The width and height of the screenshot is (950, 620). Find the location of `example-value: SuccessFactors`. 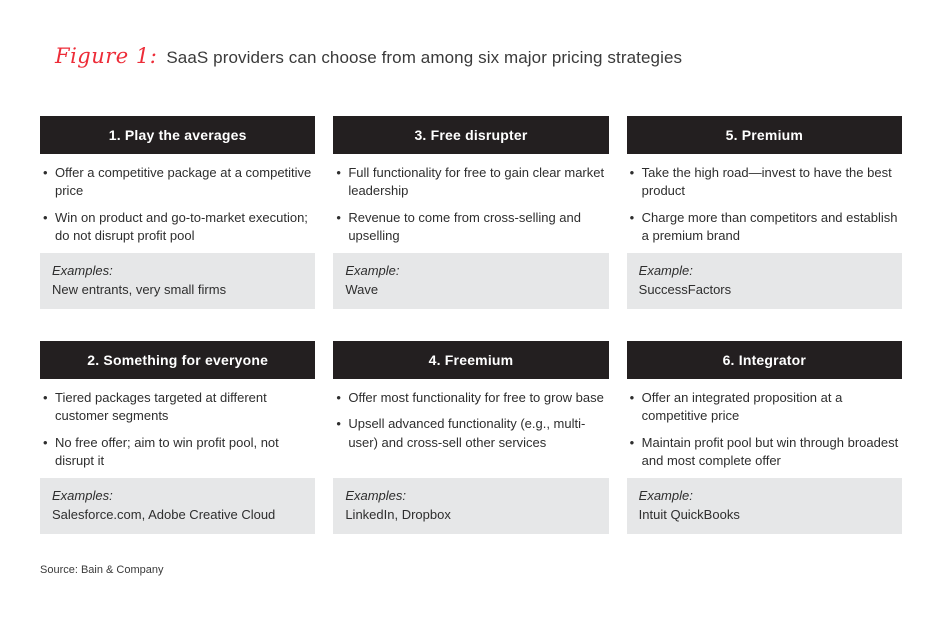

example-value: SuccessFactors is located at coordinates (685, 289).